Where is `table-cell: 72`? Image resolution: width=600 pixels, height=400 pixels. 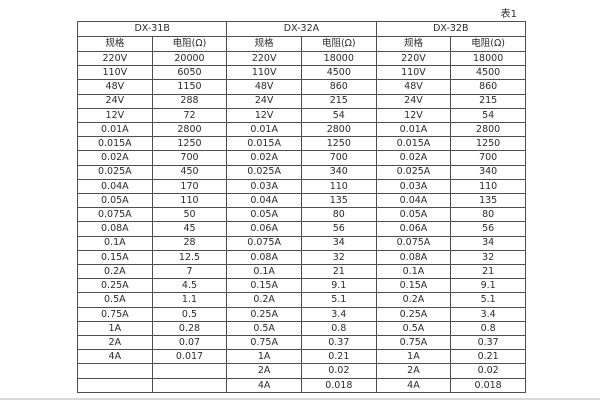 table-cell: 72 is located at coordinates (189, 115).